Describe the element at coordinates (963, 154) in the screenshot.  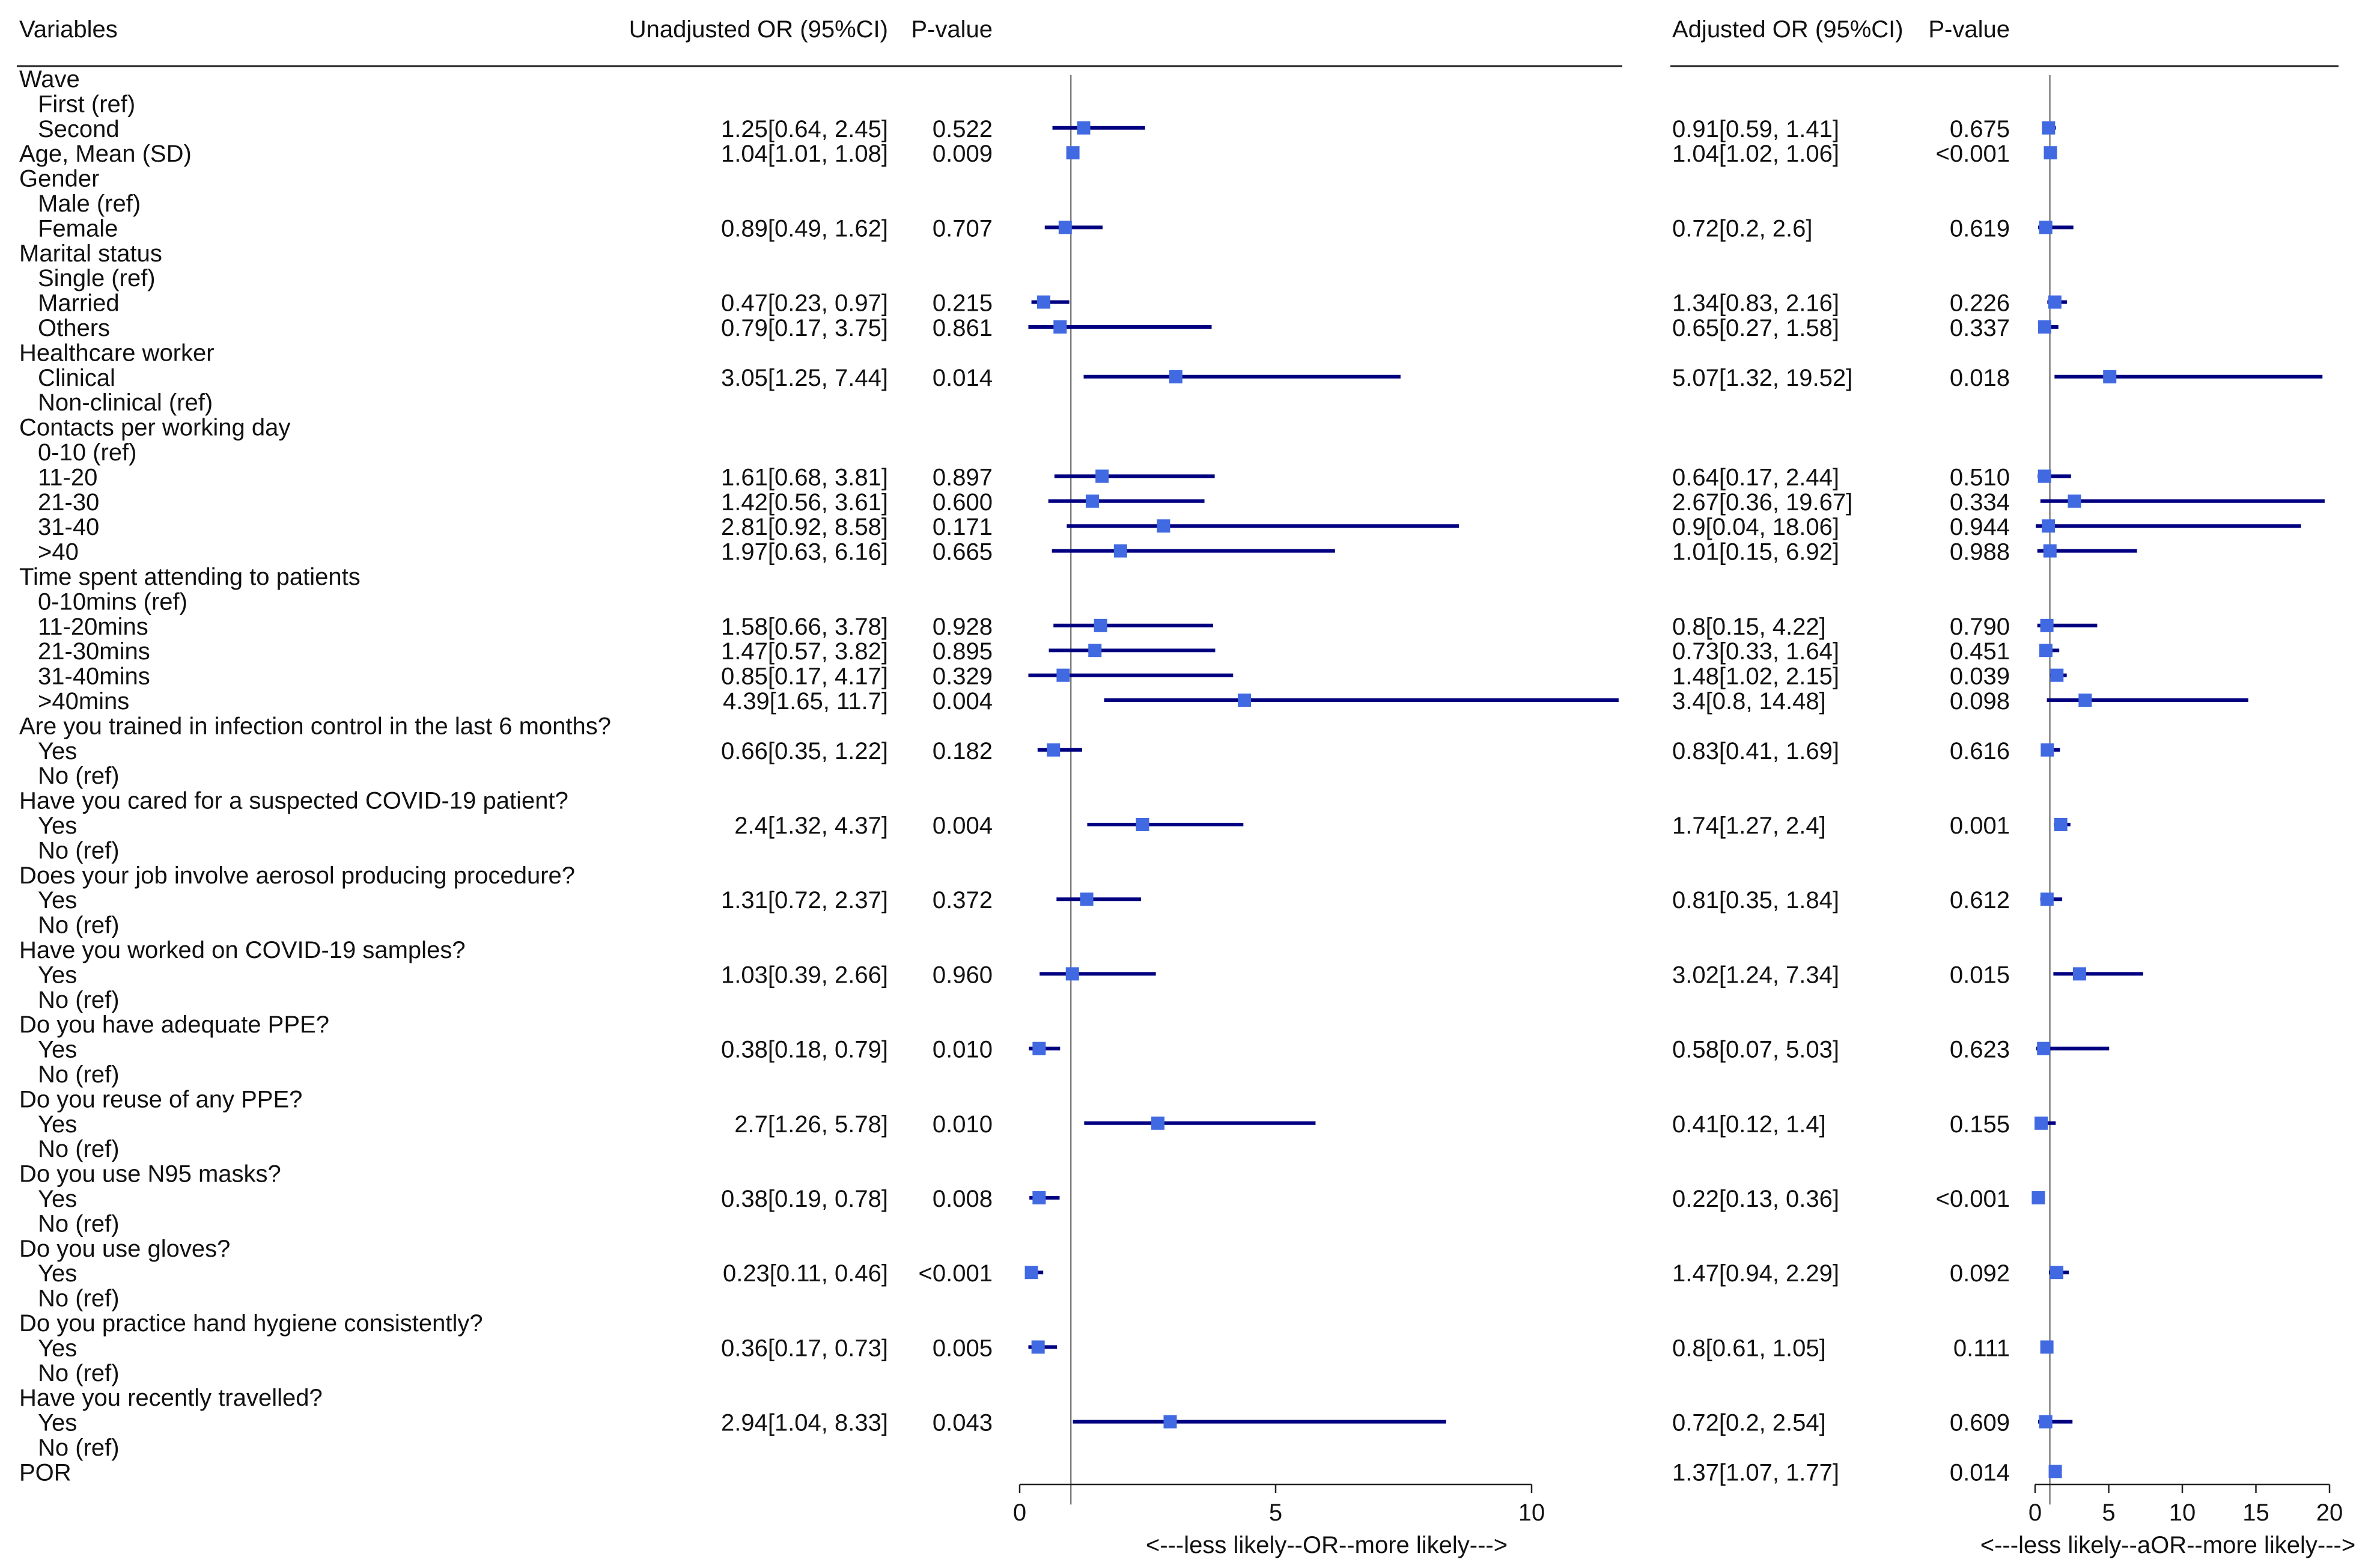
I see `unadjusted-pvalue-text: 0.009` at that location.